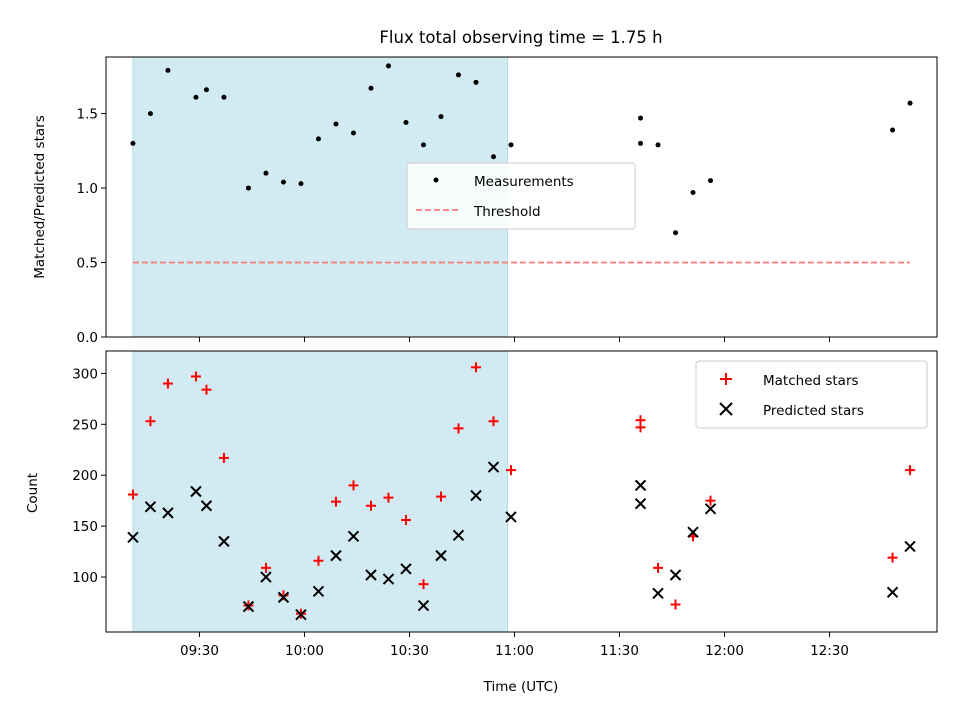 The width and height of the screenshot is (960, 720). What do you see at coordinates (524, 182) in the screenshot?
I see `legend-measurements-label: Measurements` at bounding box center [524, 182].